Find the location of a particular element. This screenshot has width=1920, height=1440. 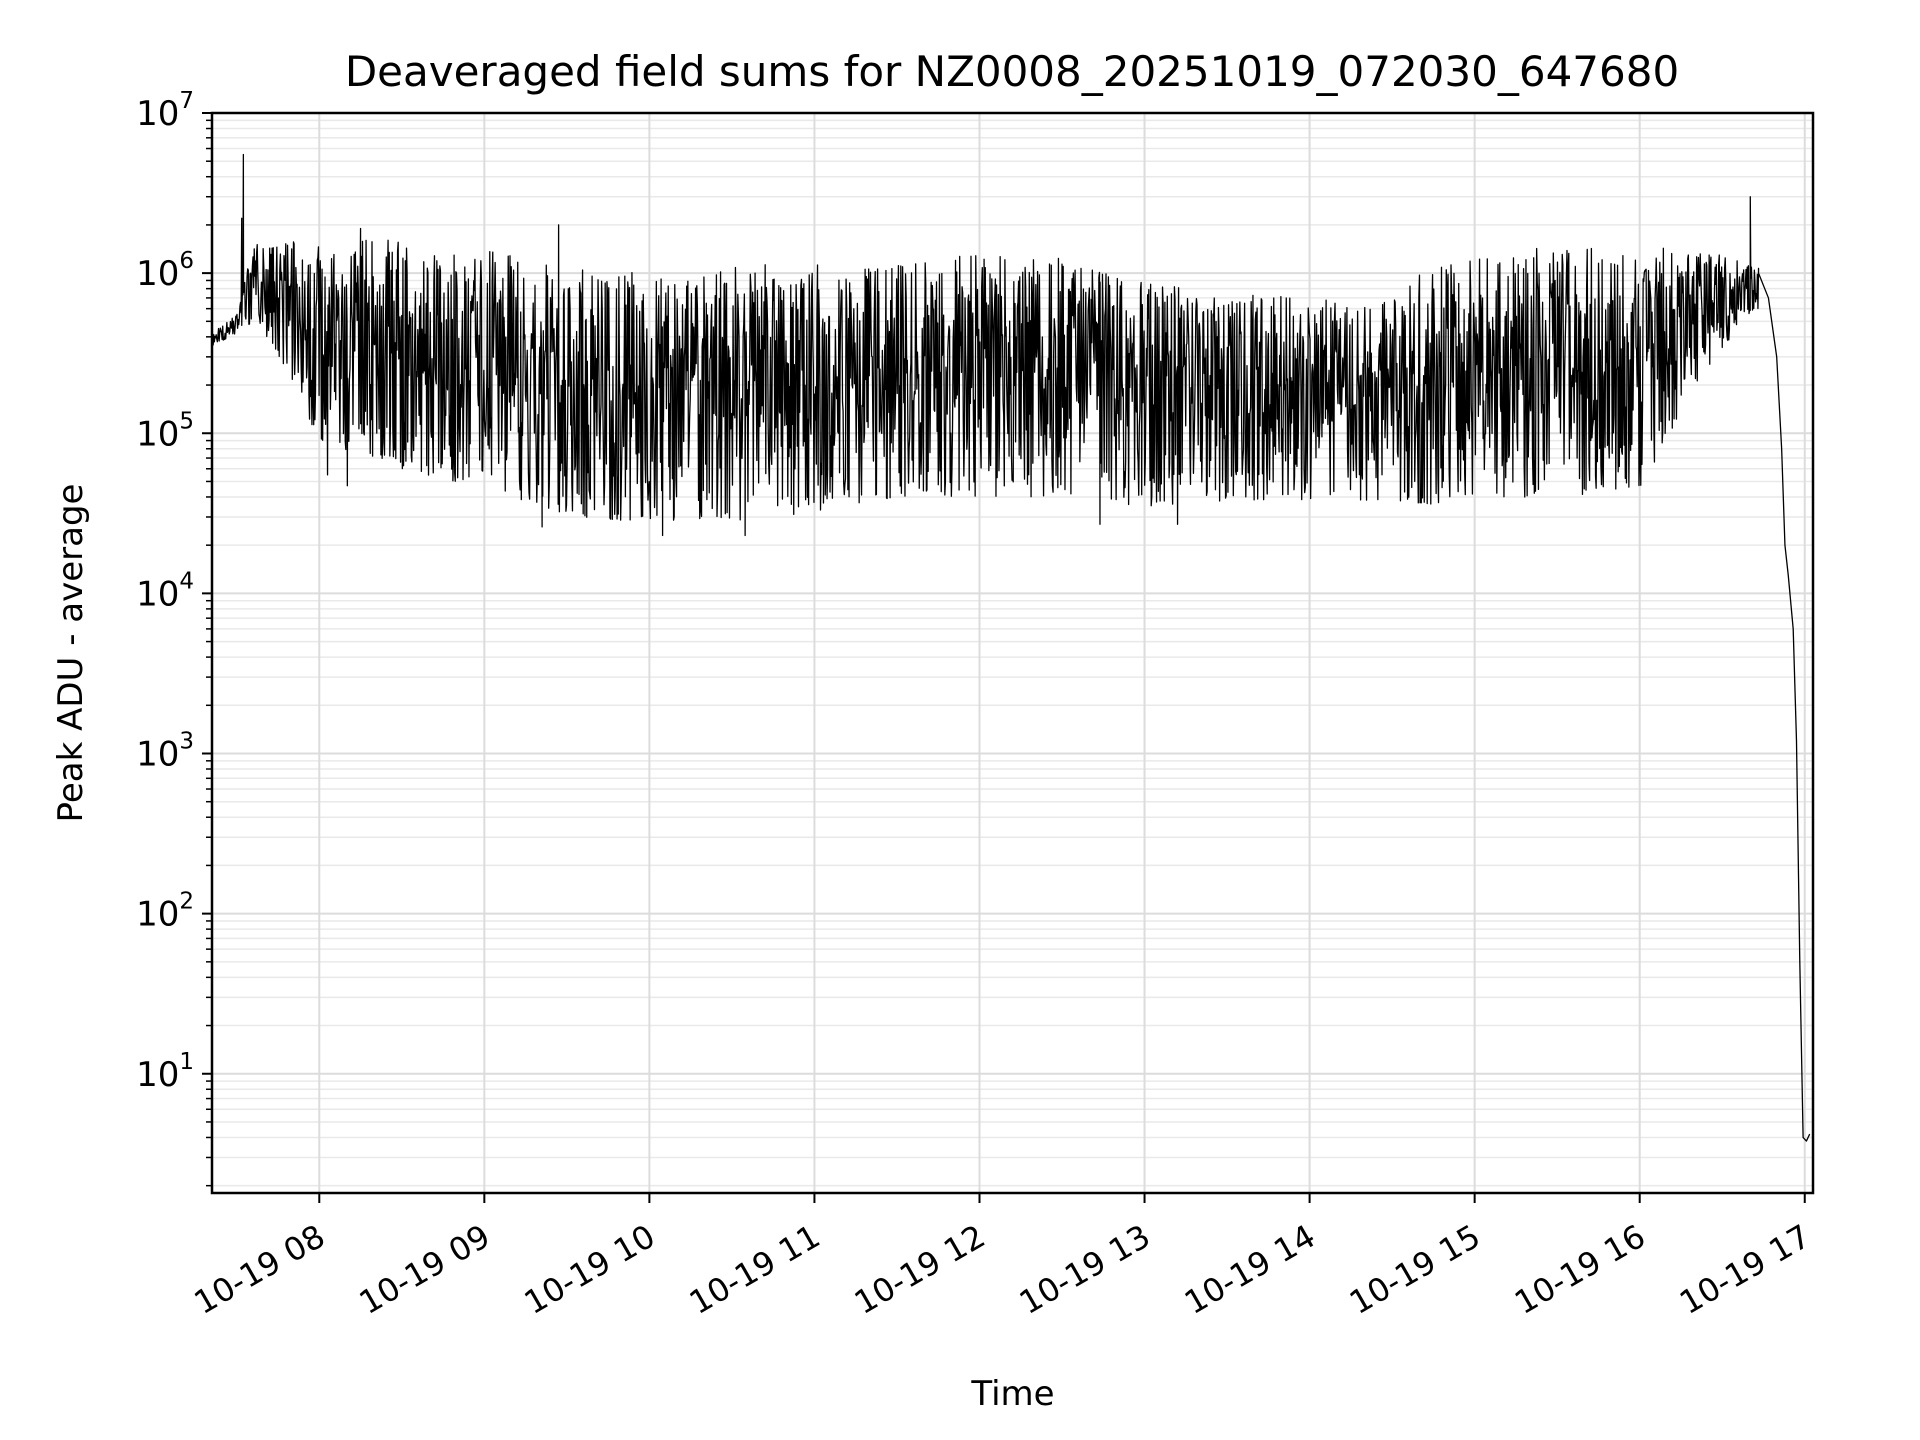

y-tick-exponent: 3 is located at coordinates (186, 742).